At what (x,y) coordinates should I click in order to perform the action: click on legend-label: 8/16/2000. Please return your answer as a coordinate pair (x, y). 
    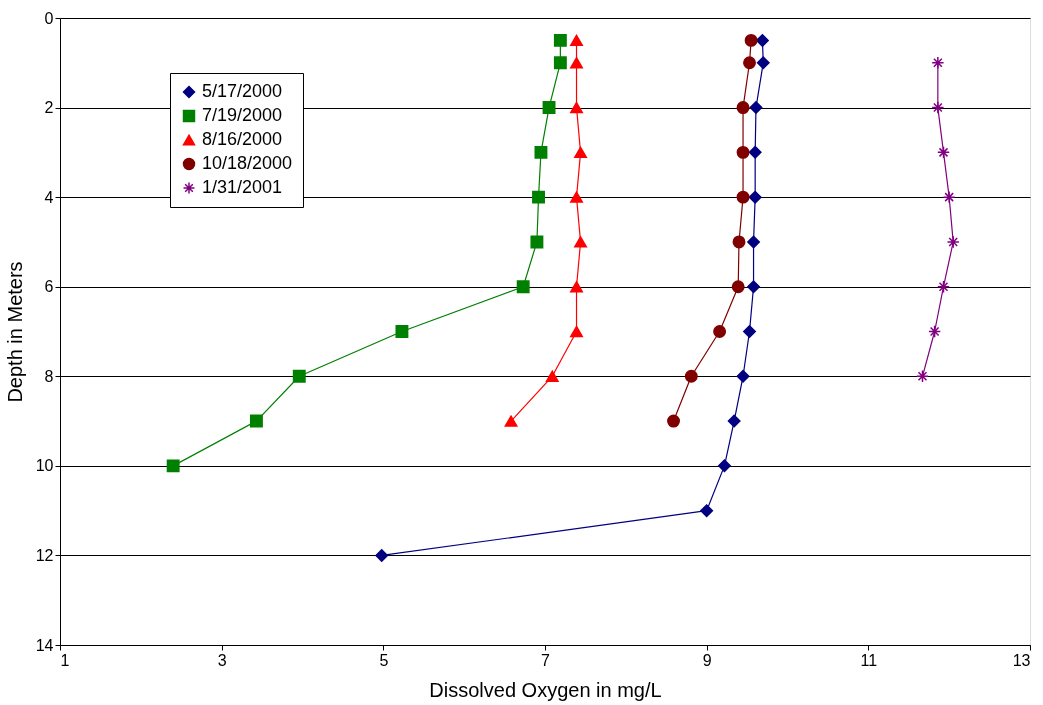
    Looking at the image, I should click on (242, 139).